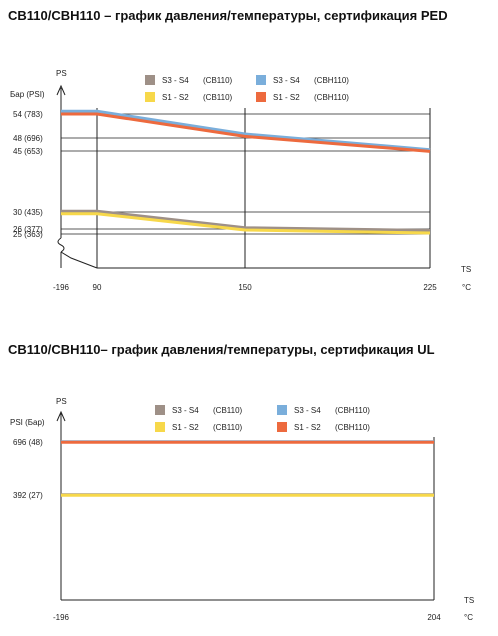 Image resolution: width=498 pixels, height=636 pixels. What do you see at coordinates (28, 442) in the screenshot?
I see `ul-y-tick-label: 696 (48)` at bounding box center [28, 442].